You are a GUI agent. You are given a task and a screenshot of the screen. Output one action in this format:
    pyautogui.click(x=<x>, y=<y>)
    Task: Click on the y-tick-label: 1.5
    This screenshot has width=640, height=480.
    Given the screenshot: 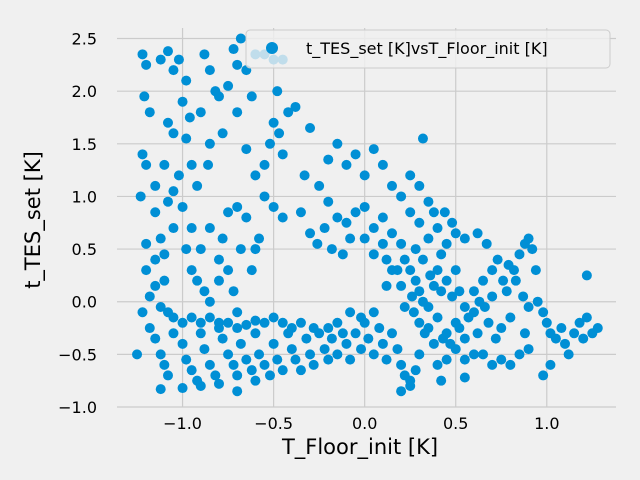 What is the action you would take?
    pyautogui.click(x=84, y=144)
    